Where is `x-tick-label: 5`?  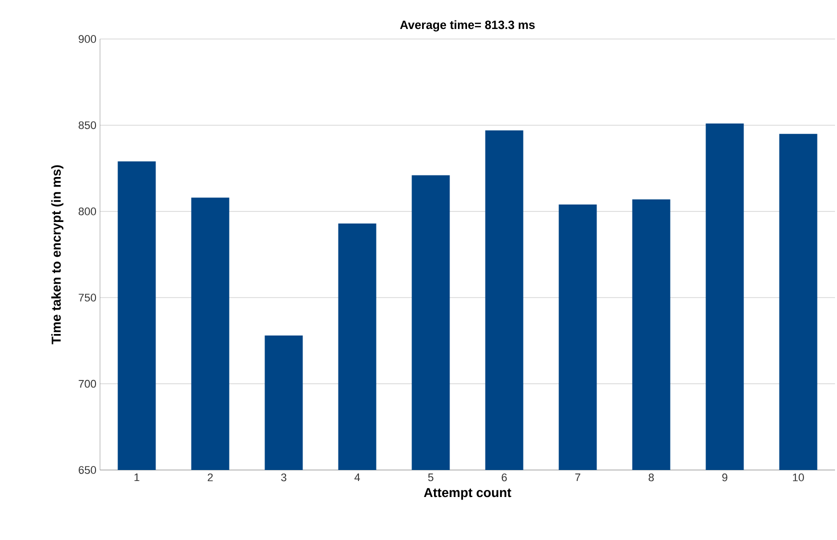 x-tick-label: 5 is located at coordinates (431, 478).